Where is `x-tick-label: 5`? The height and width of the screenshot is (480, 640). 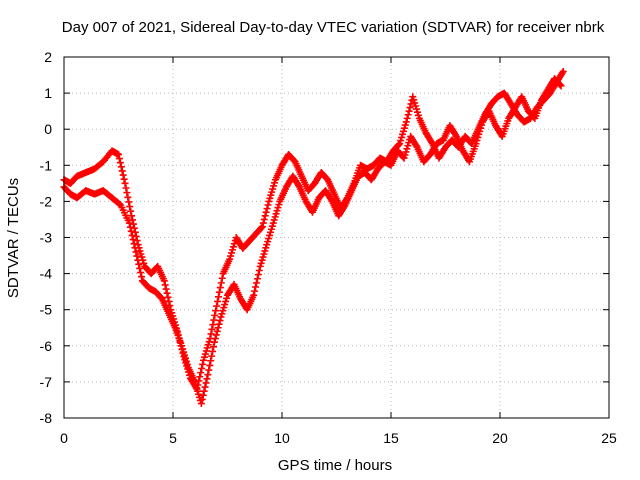
x-tick-label: 5 is located at coordinates (173, 438).